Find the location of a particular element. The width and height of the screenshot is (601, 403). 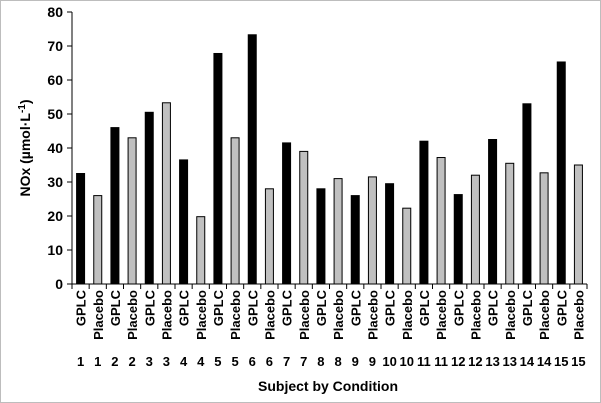

x-axis-title: Subject by Condition is located at coordinates (328, 386).